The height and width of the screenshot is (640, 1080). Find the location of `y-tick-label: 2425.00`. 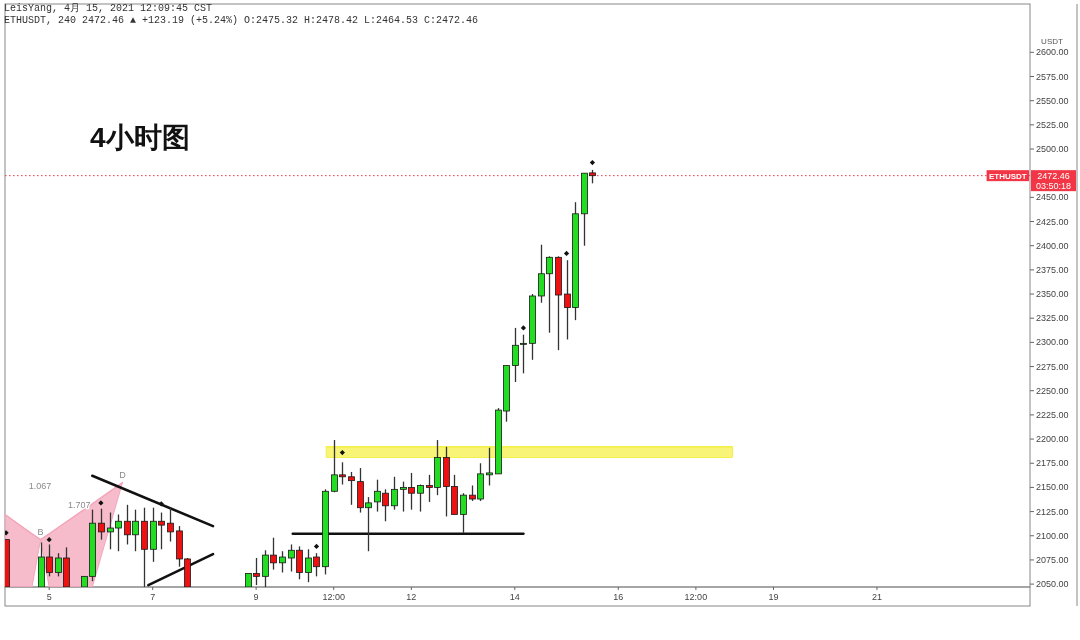

y-tick-label: 2425.00 is located at coordinates (1052, 221).